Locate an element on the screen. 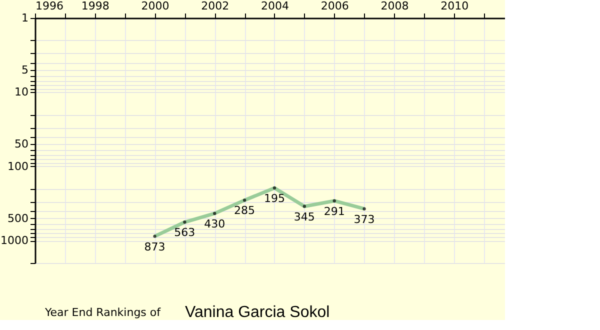 The width and height of the screenshot is (600, 330). y-tick-label: 500 is located at coordinates (18, 218).